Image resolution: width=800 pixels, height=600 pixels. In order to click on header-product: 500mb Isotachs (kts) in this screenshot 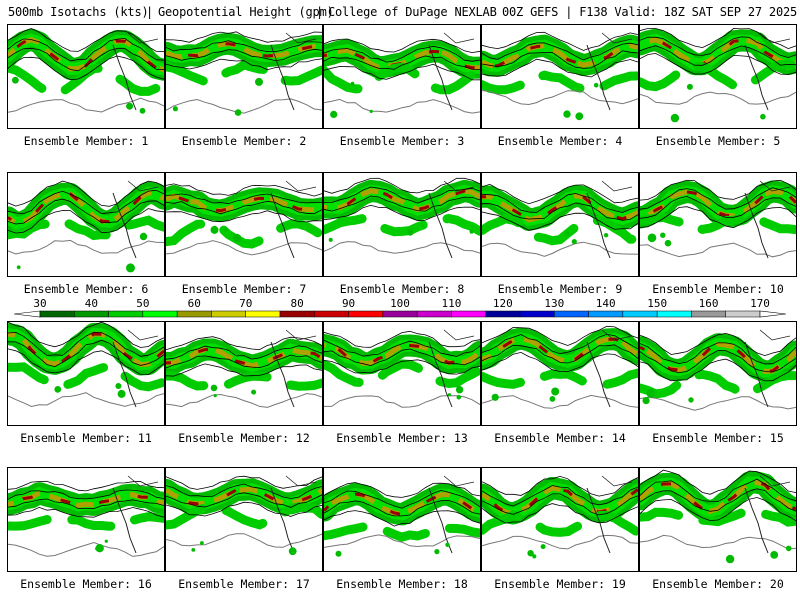, I will do `click(78, 12)`.